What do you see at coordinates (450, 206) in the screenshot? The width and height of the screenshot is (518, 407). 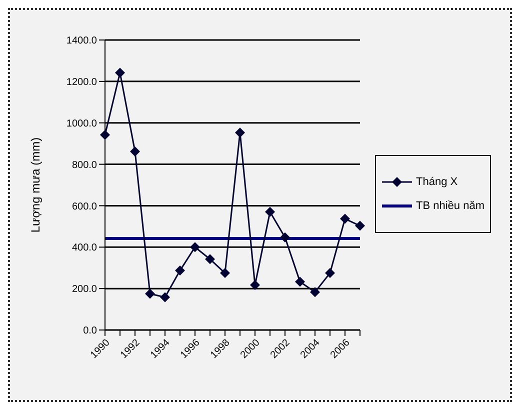 I see `legend-label: TB nhiều năm` at bounding box center [450, 206].